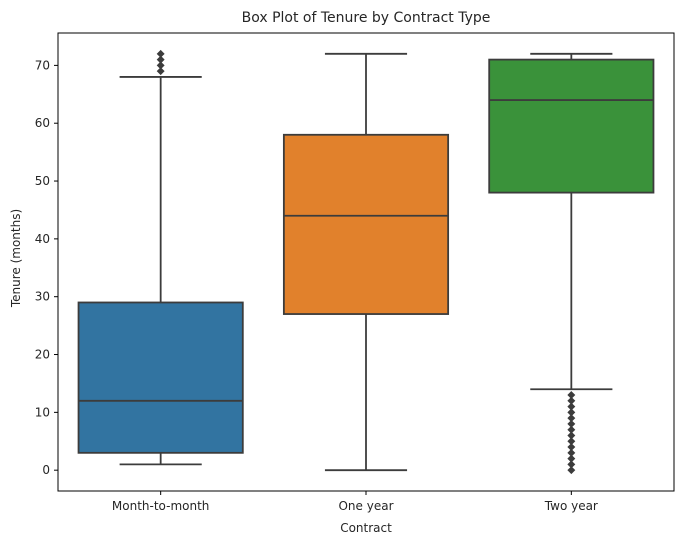  Describe the element at coordinates (366, 18) in the screenshot. I see `chart-title: Box Plot of Tenure by Contract Type` at that location.